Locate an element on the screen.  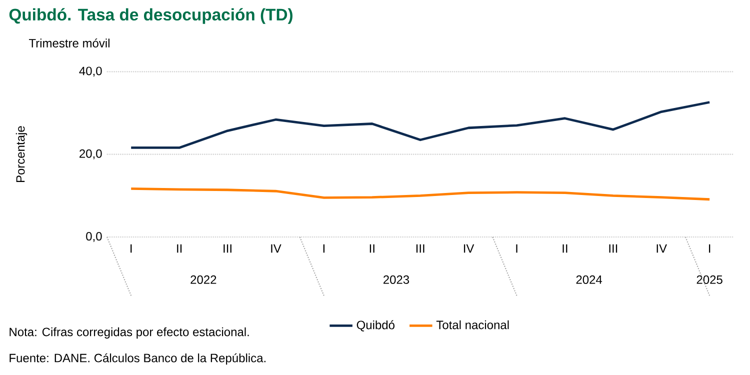
text: 2025 is located at coordinates (709, 279).